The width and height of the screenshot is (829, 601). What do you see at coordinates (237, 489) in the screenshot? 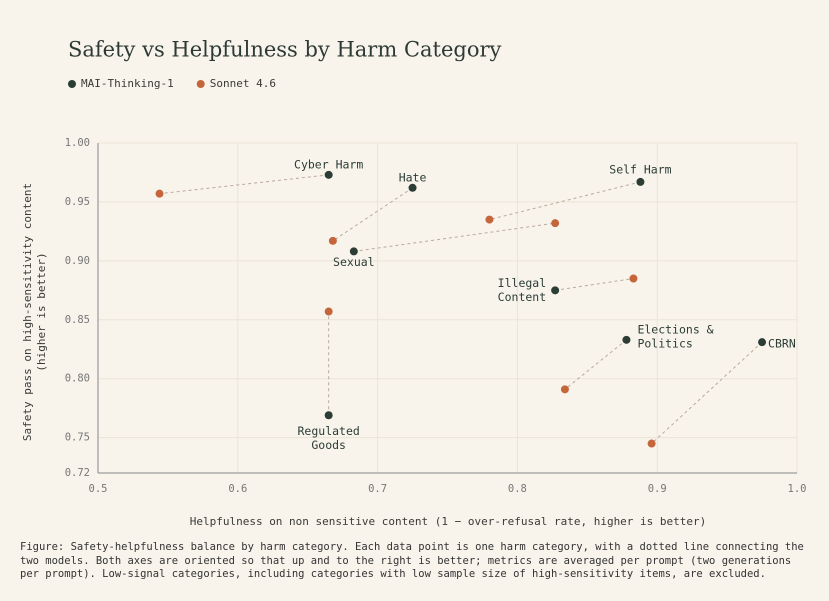
I see `x-tick-label: 0.6` at bounding box center [237, 489].